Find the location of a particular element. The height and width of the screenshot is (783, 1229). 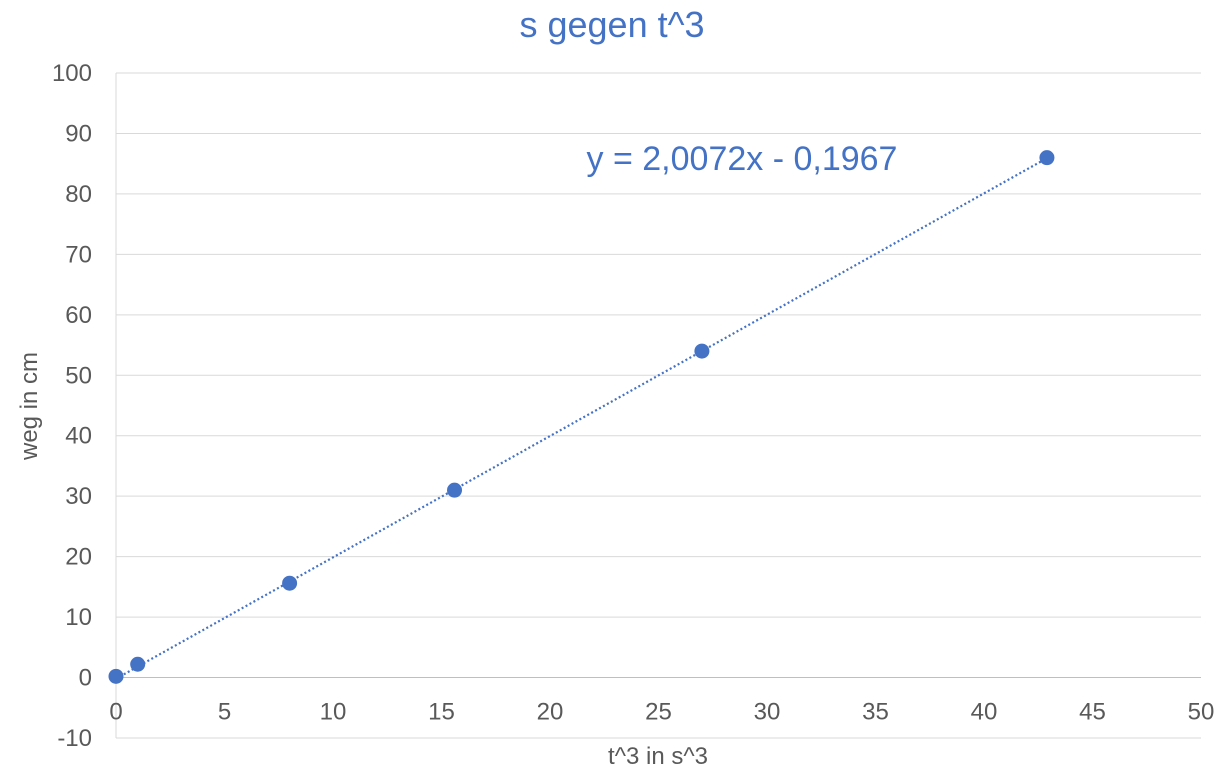

x-tick-label: 10 is located at coordinates (333, 712).